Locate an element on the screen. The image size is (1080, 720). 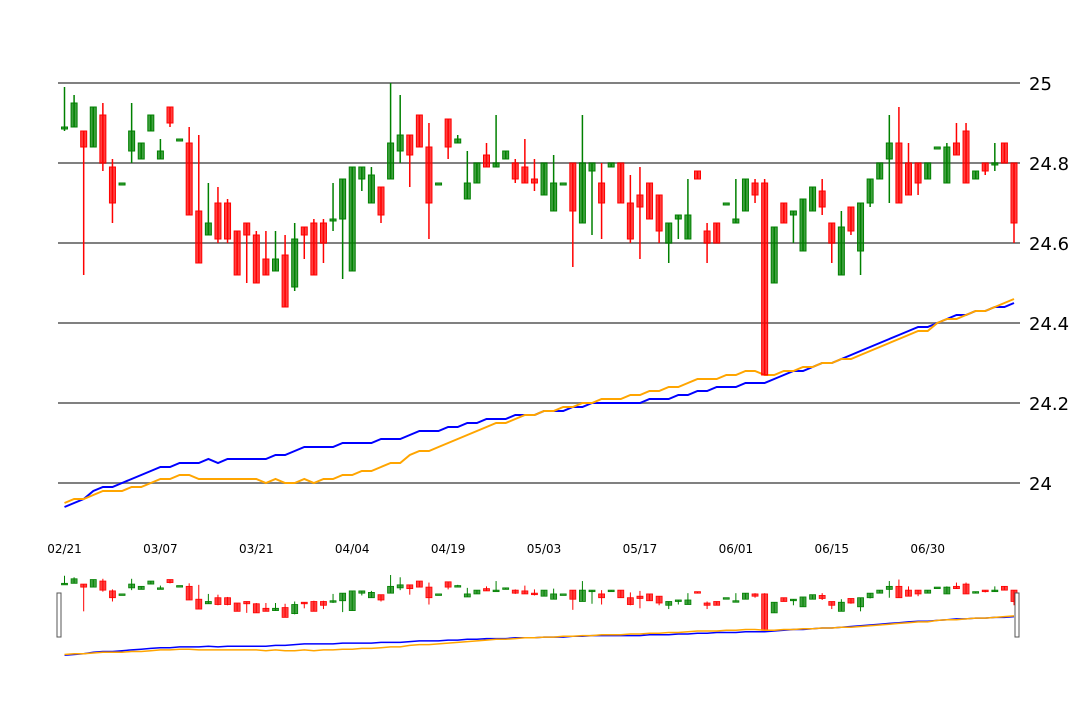
navigator-left-handle is located at coordinates (59, 615).